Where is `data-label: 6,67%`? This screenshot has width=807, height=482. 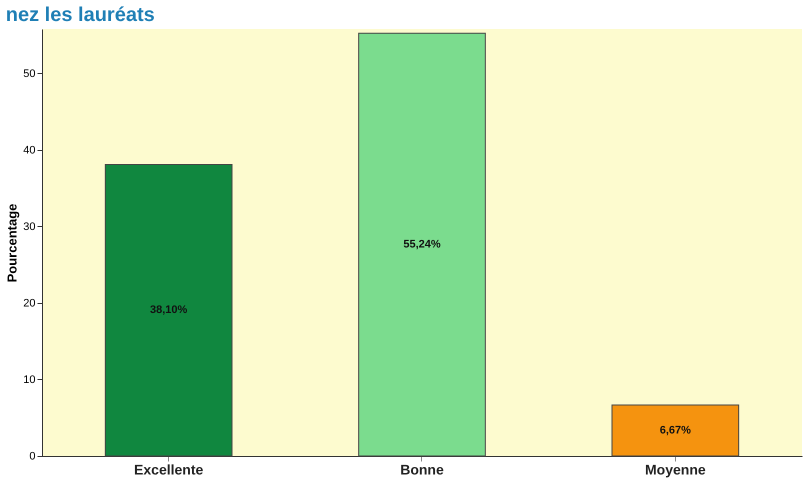
data-label: 6,67% is located at coordinates (676, 430).